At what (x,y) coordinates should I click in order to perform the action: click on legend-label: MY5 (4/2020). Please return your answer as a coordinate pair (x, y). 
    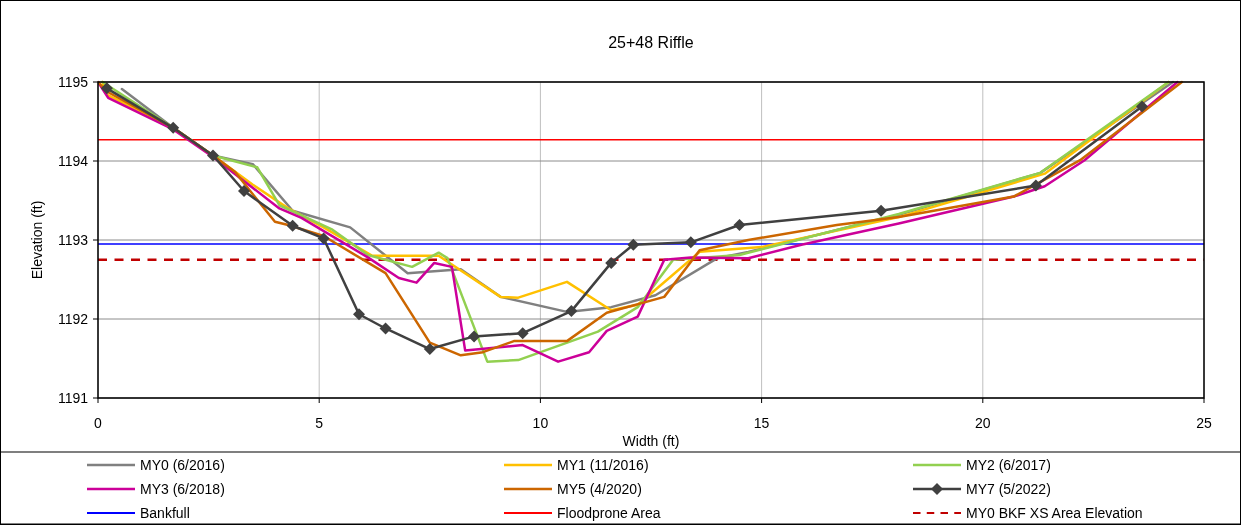
    Looking at the image, I should click on (599, 488).